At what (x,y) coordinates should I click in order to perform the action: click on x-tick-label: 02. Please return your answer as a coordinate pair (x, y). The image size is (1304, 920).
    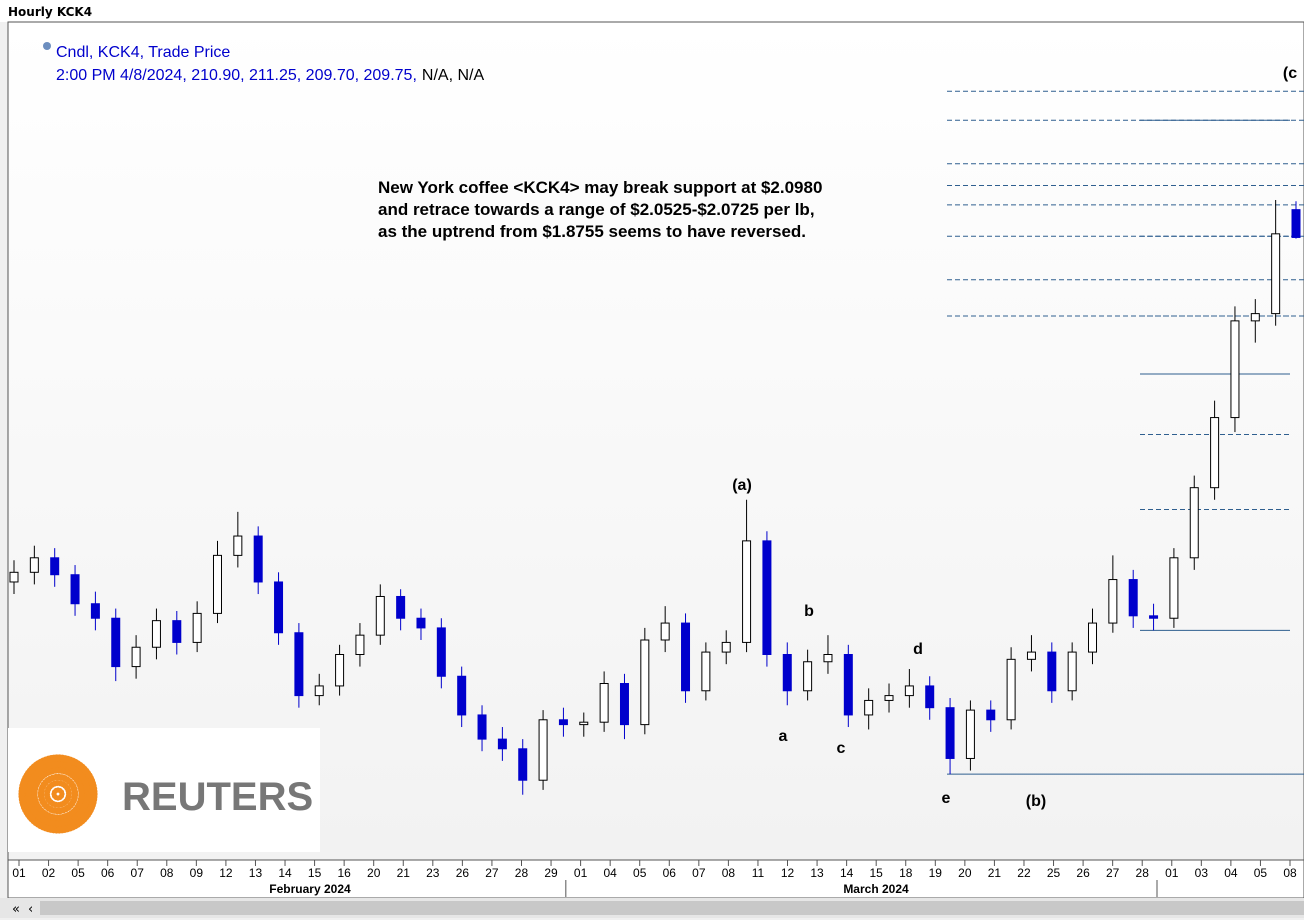
    Looking at the image, I should click on (49, 873).